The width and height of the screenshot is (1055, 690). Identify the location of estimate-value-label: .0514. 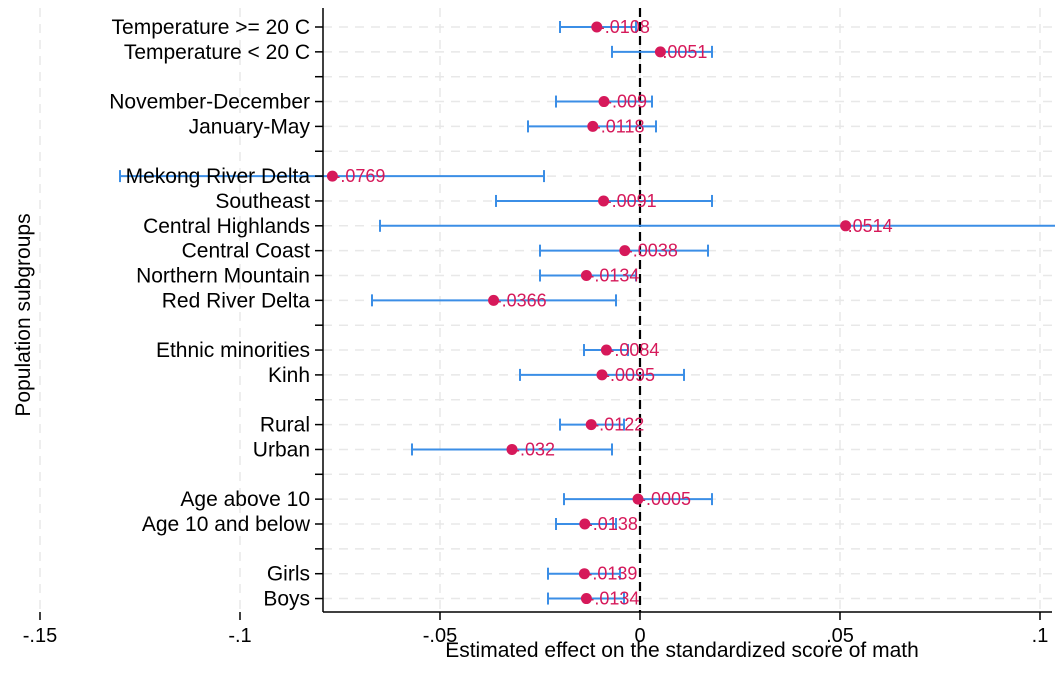
(870, 226).